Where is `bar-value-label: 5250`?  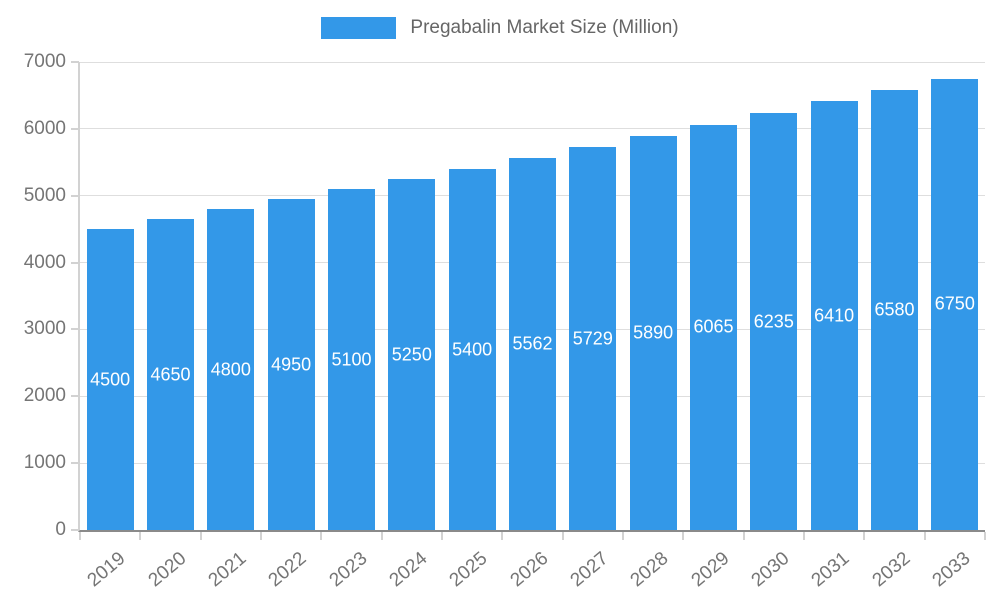 bar-value-label: 5250 is located at coordinates (411, 354).